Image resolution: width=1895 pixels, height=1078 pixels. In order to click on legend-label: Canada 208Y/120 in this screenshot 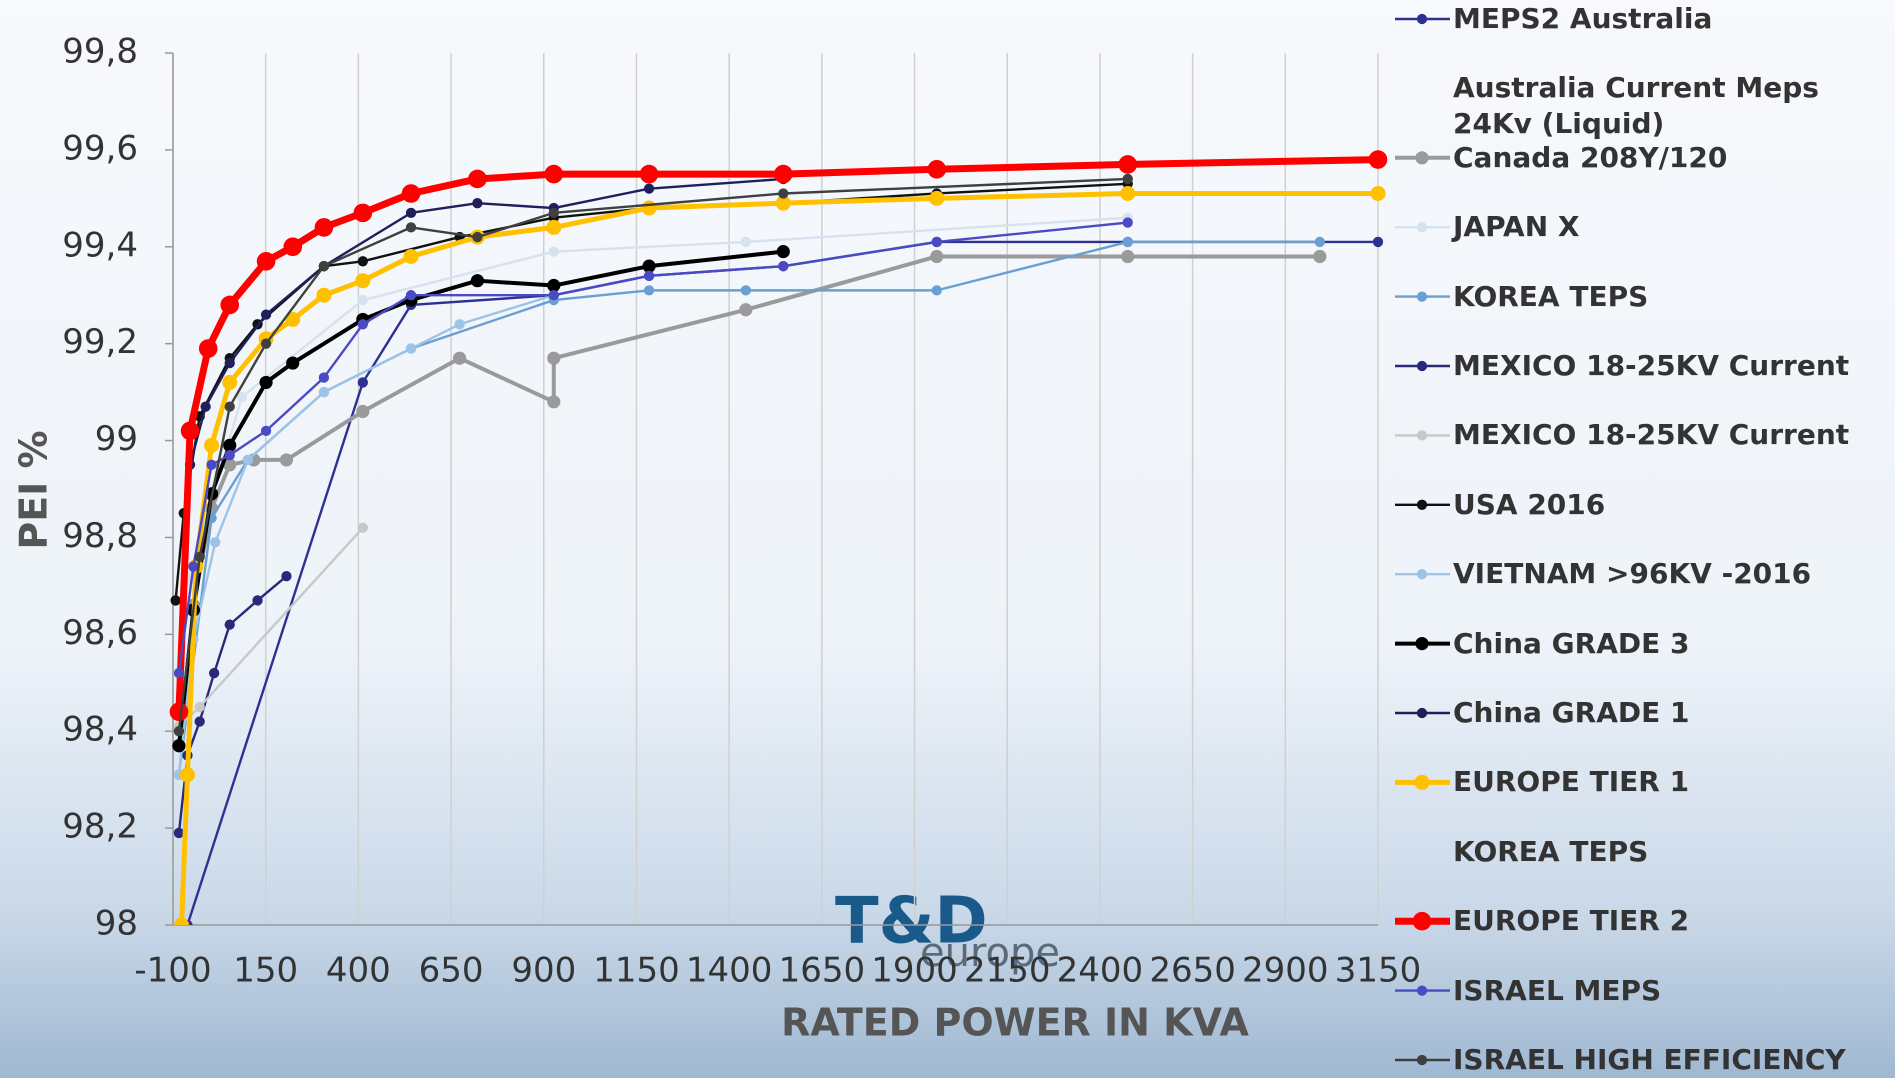, I will do `click(1590, 157)`.